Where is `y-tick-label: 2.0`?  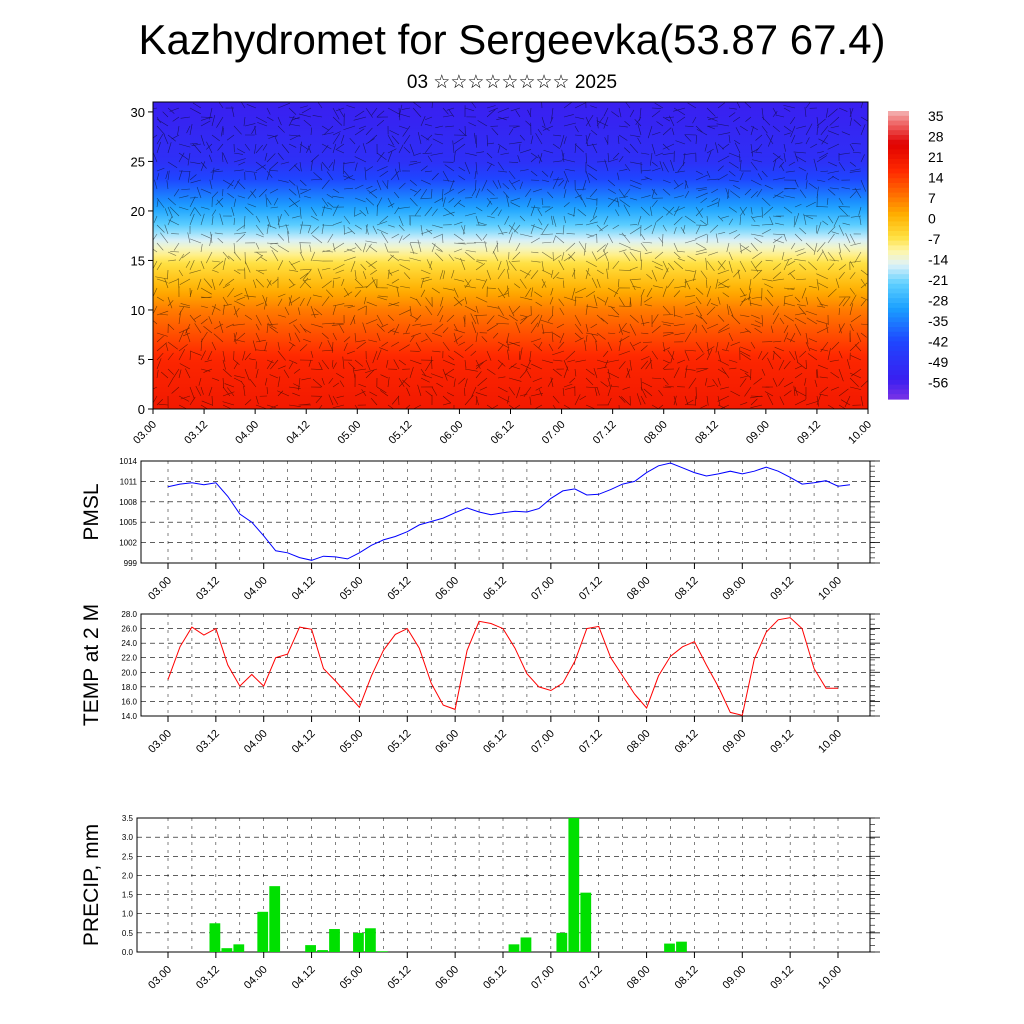 y-tick-label: 2.0 is located at coordinates (128, 875).